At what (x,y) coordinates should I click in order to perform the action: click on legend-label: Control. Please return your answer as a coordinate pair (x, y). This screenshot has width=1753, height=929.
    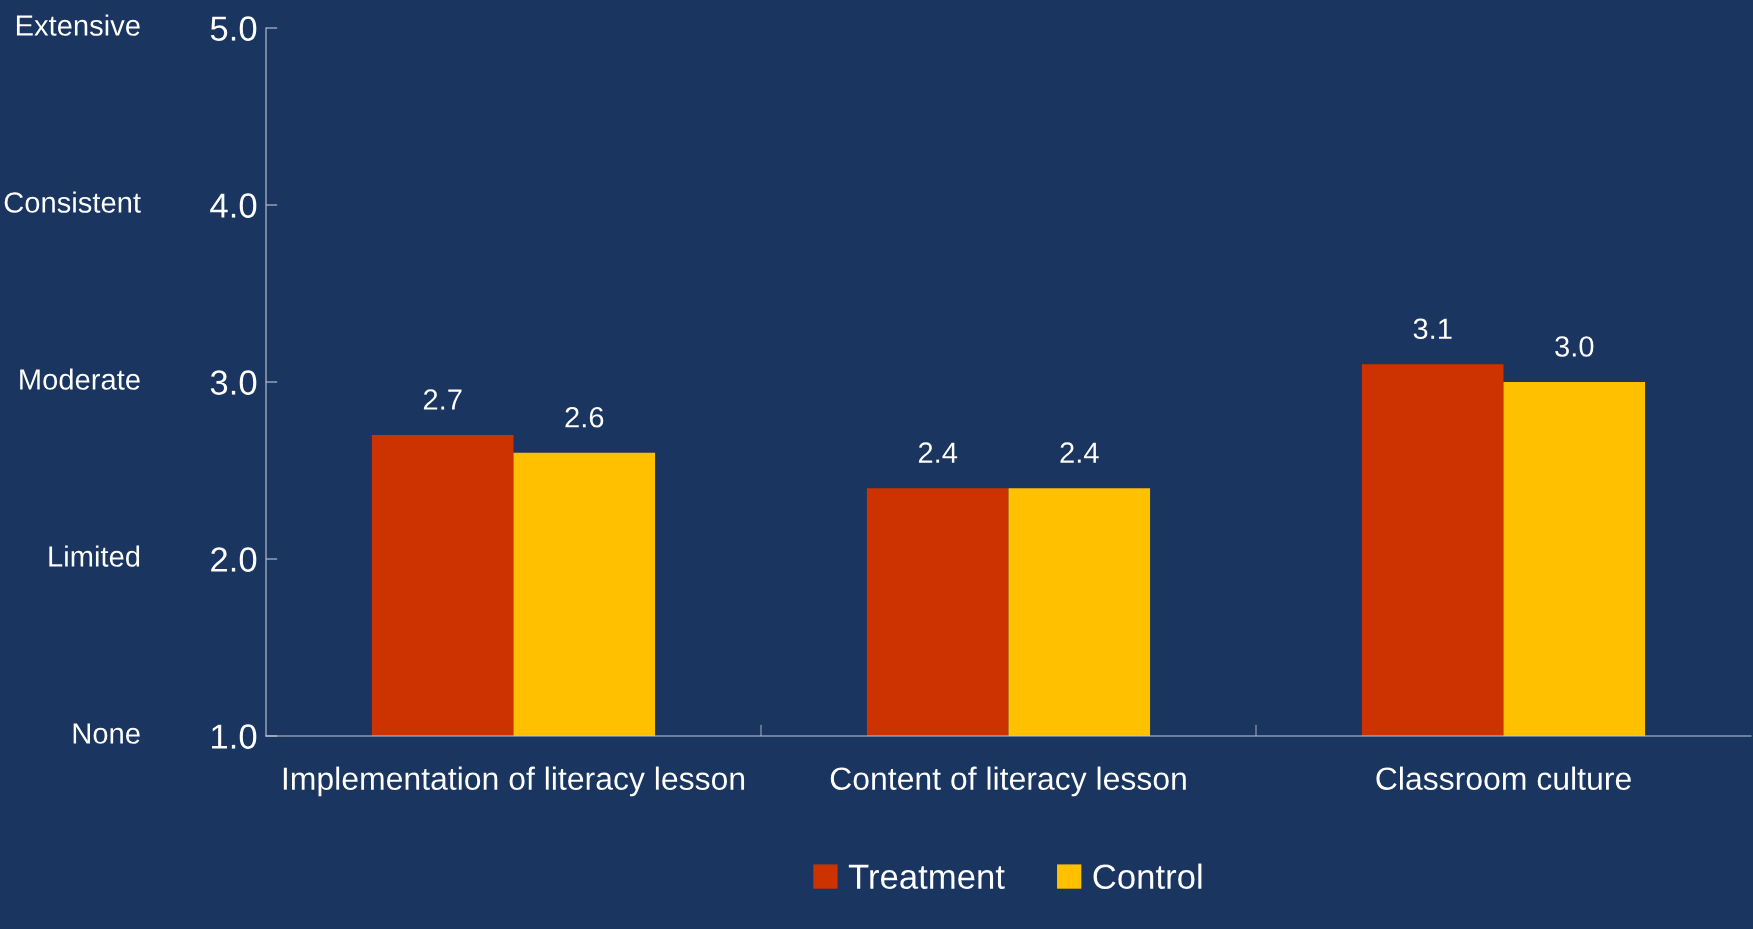
    Looking at the image, I should click on (1147, 876).